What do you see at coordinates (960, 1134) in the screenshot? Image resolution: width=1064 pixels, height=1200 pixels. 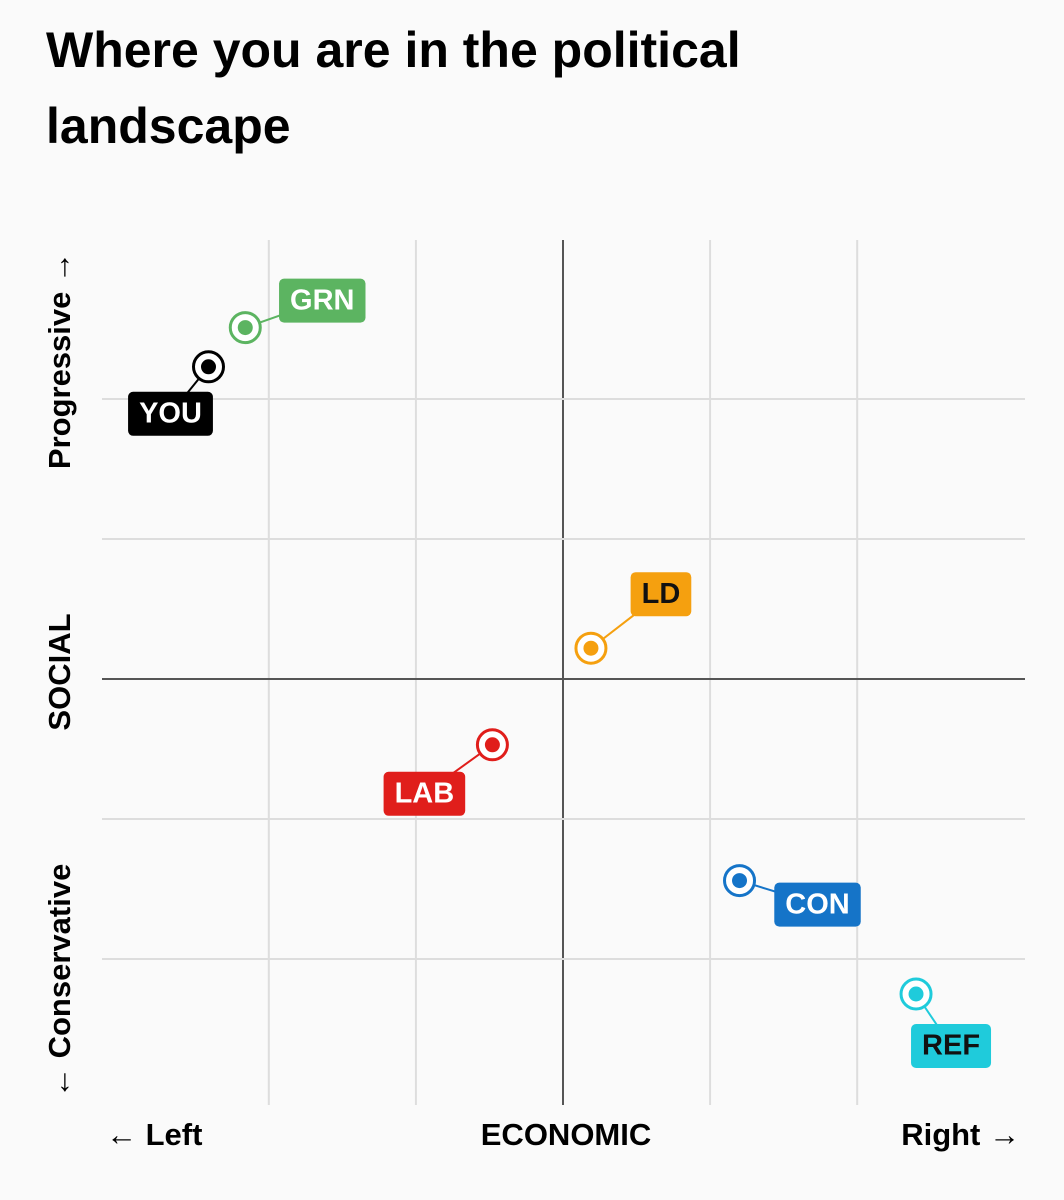 I see `x-right-label: Right →` at bounding box center [960, 1134].